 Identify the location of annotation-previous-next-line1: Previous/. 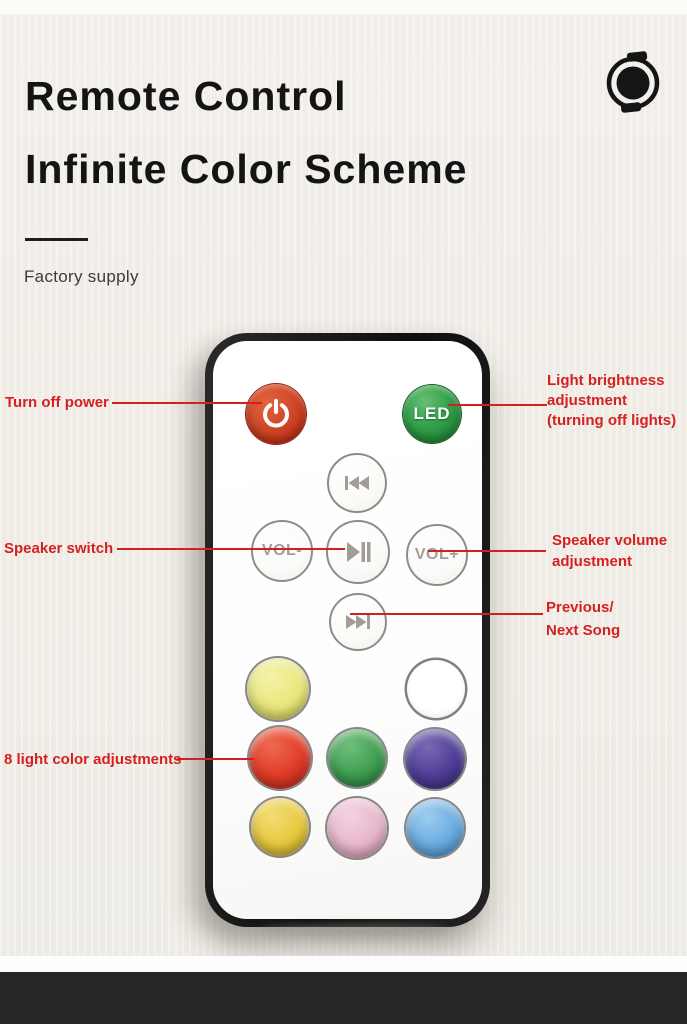
(580, 607).